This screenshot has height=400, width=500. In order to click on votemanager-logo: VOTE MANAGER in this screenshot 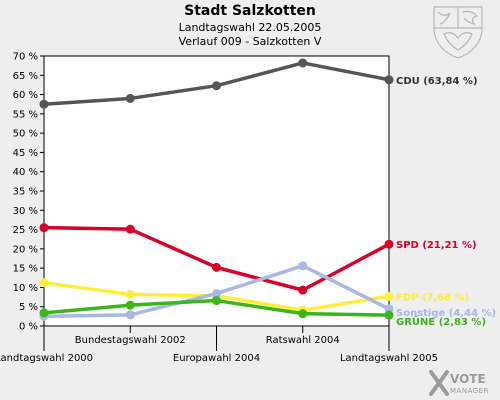, I will do `click(459, 383)`.